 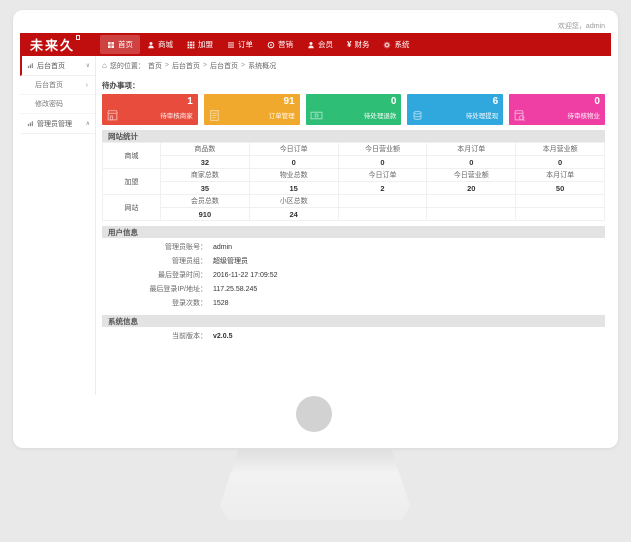 What do you see at coordinates (396, 44) in the screenshot?
I see `nav-item-system: 系统` at bounding box center [396, 44].